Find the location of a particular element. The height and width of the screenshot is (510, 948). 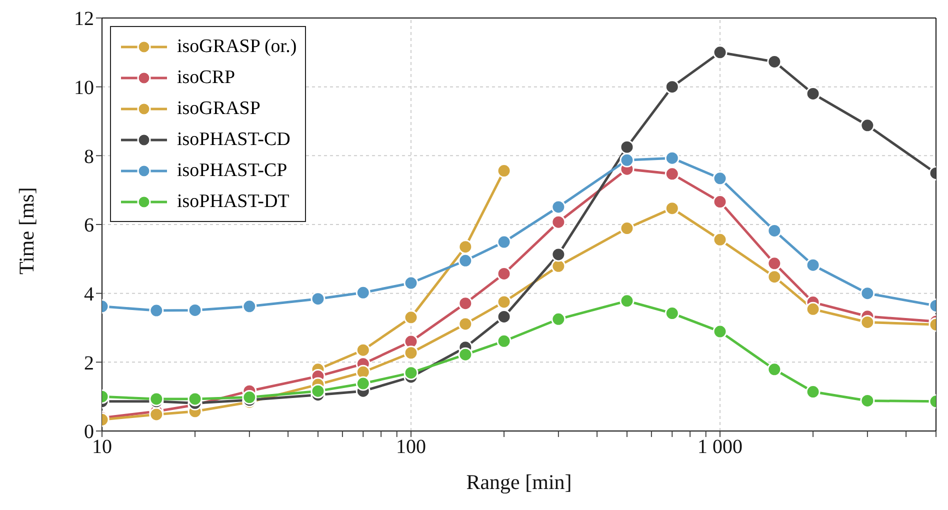

x-axis-title: Range [min] is located at coordinates (519, 482).